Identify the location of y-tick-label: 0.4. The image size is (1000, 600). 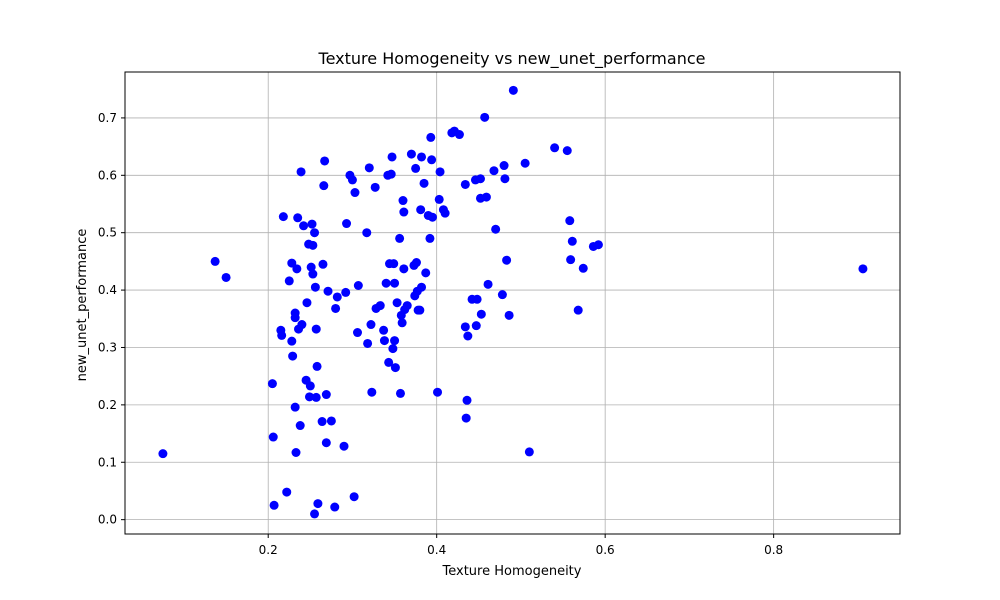
(107, 290).